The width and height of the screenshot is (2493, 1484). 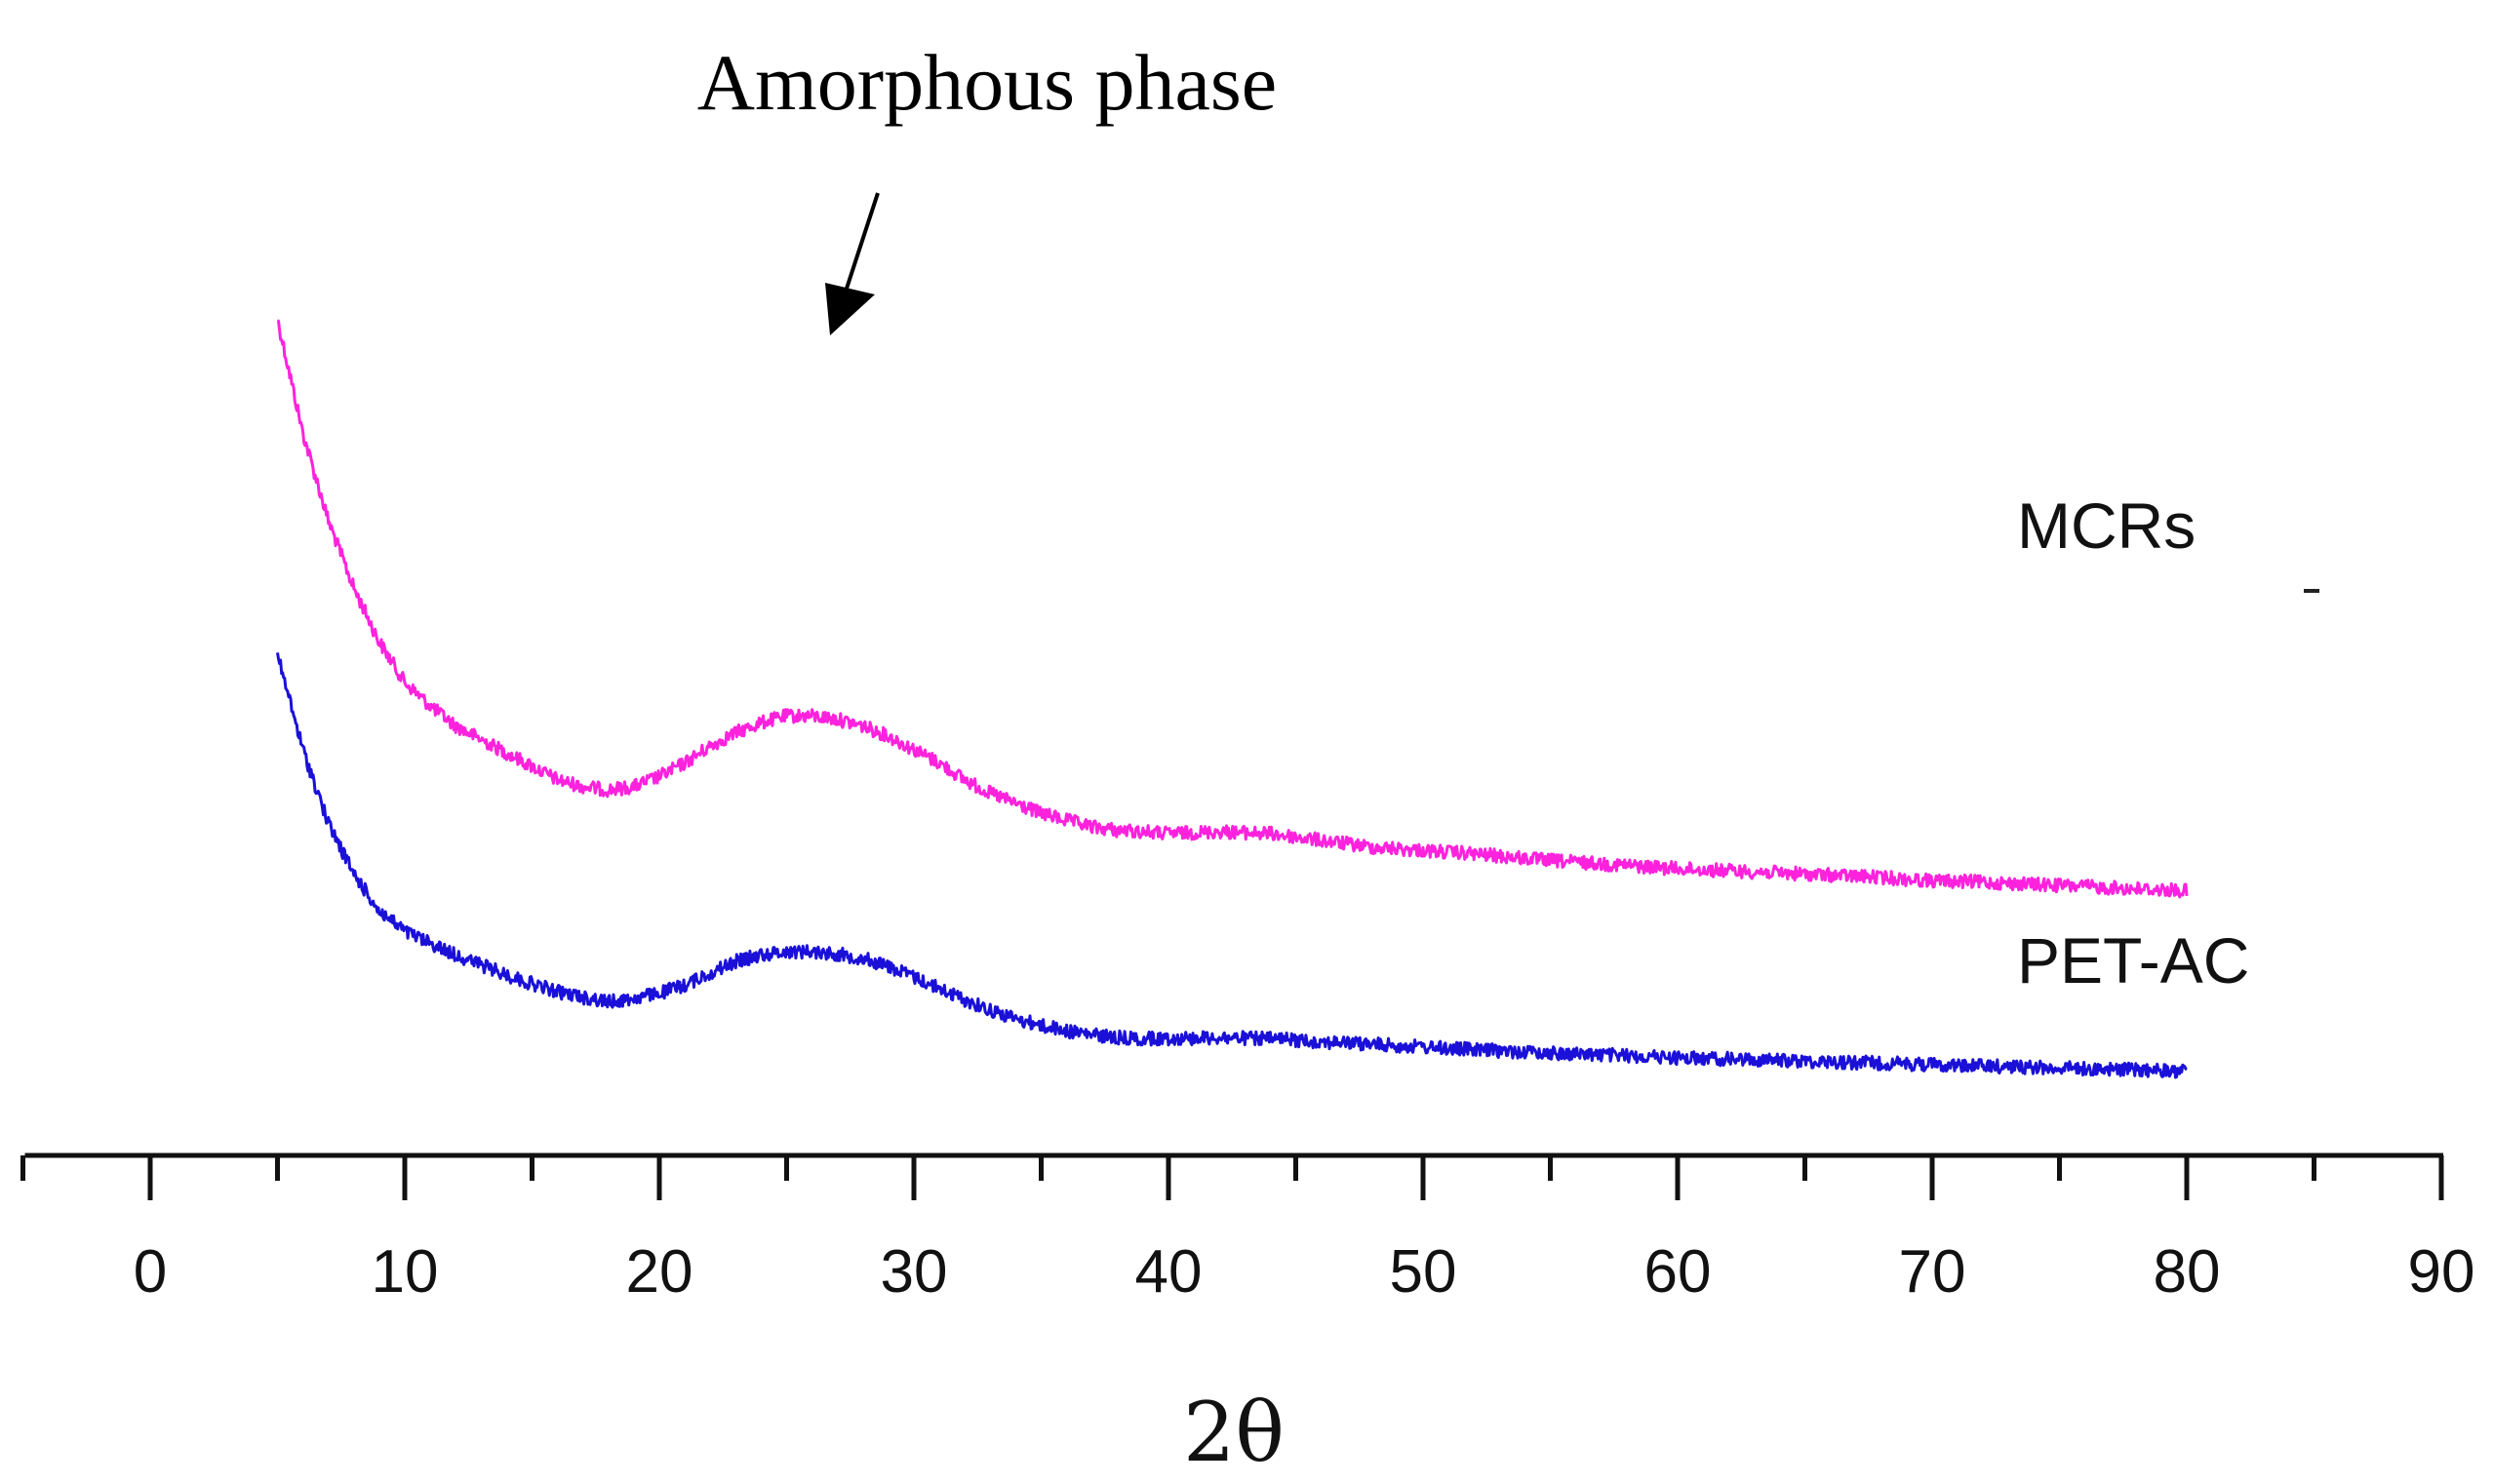 I want to click on x-tick-label-70: 70, so click(x=1932, y=1272).